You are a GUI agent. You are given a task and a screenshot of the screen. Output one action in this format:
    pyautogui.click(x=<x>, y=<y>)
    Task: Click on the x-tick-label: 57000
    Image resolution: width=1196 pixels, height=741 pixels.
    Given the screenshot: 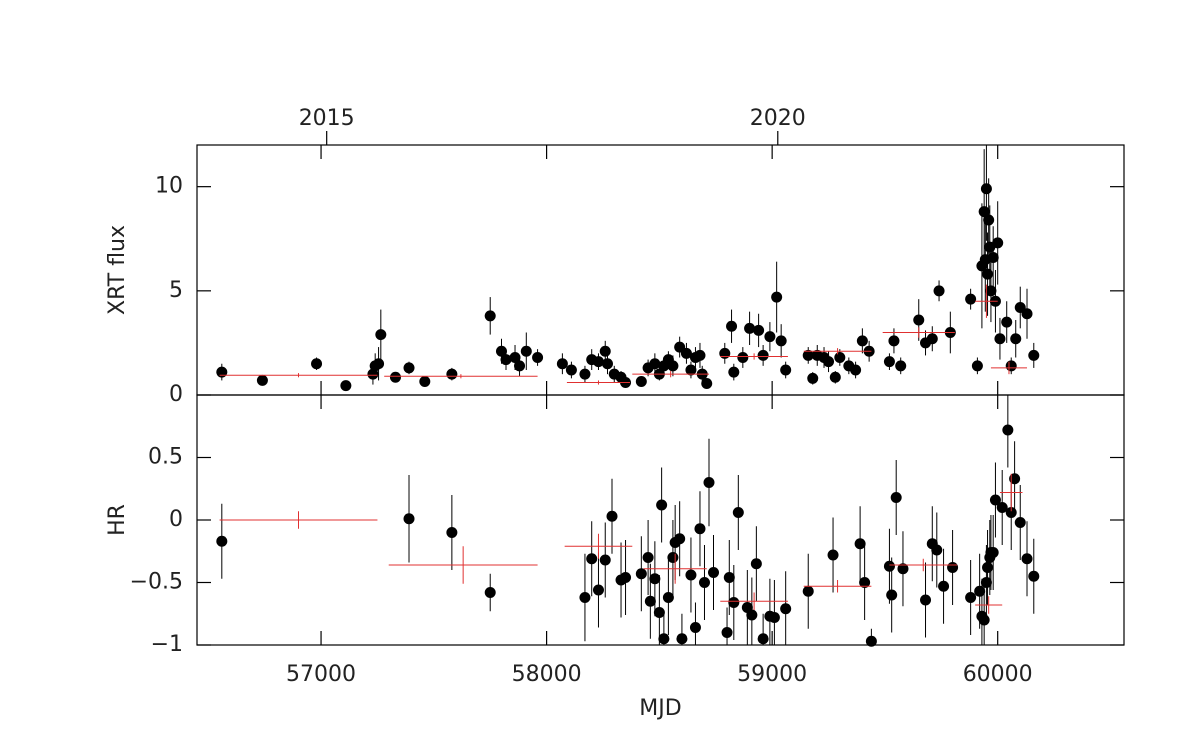 What is the action you would take?
    pyautogui.click(x=321, y=674)
    